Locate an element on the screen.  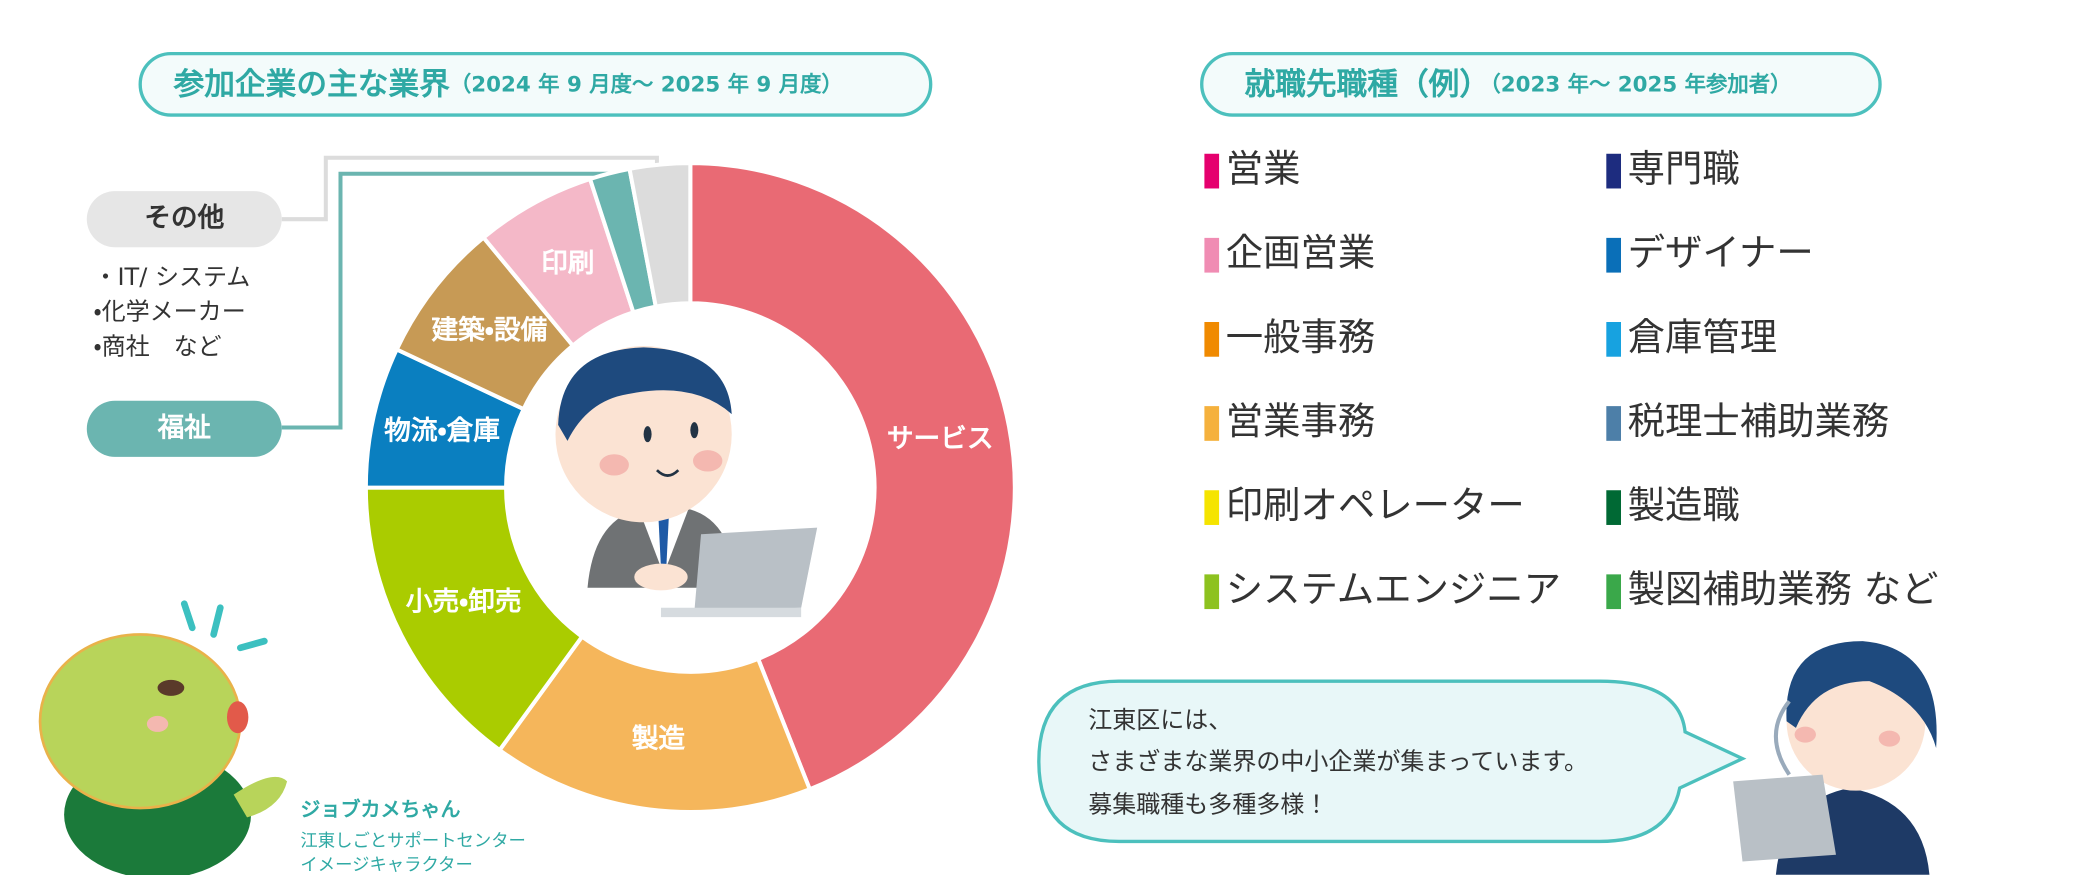
segment-label: 建築・設備 is located at coordinates (489, 330).